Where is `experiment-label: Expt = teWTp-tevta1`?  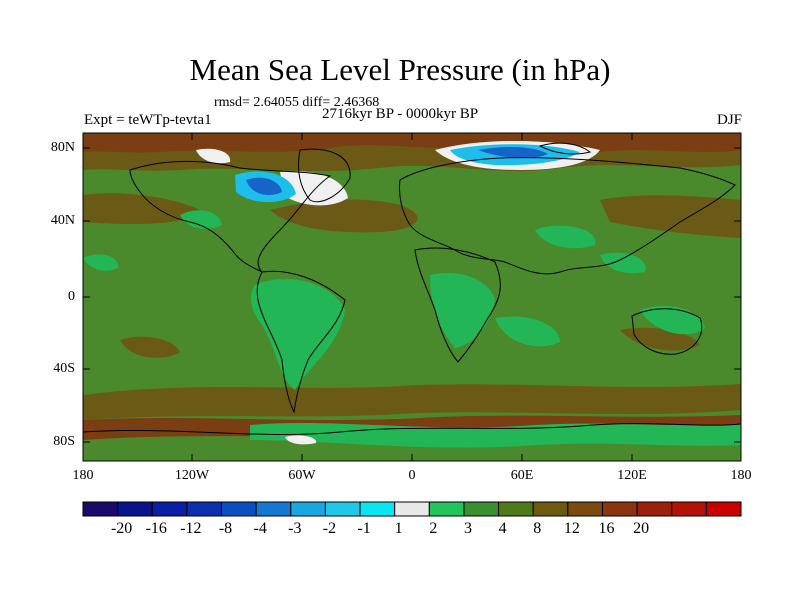 experiment-label: Expt = teWTp-tevta1 is located at coordinates (148, 120).